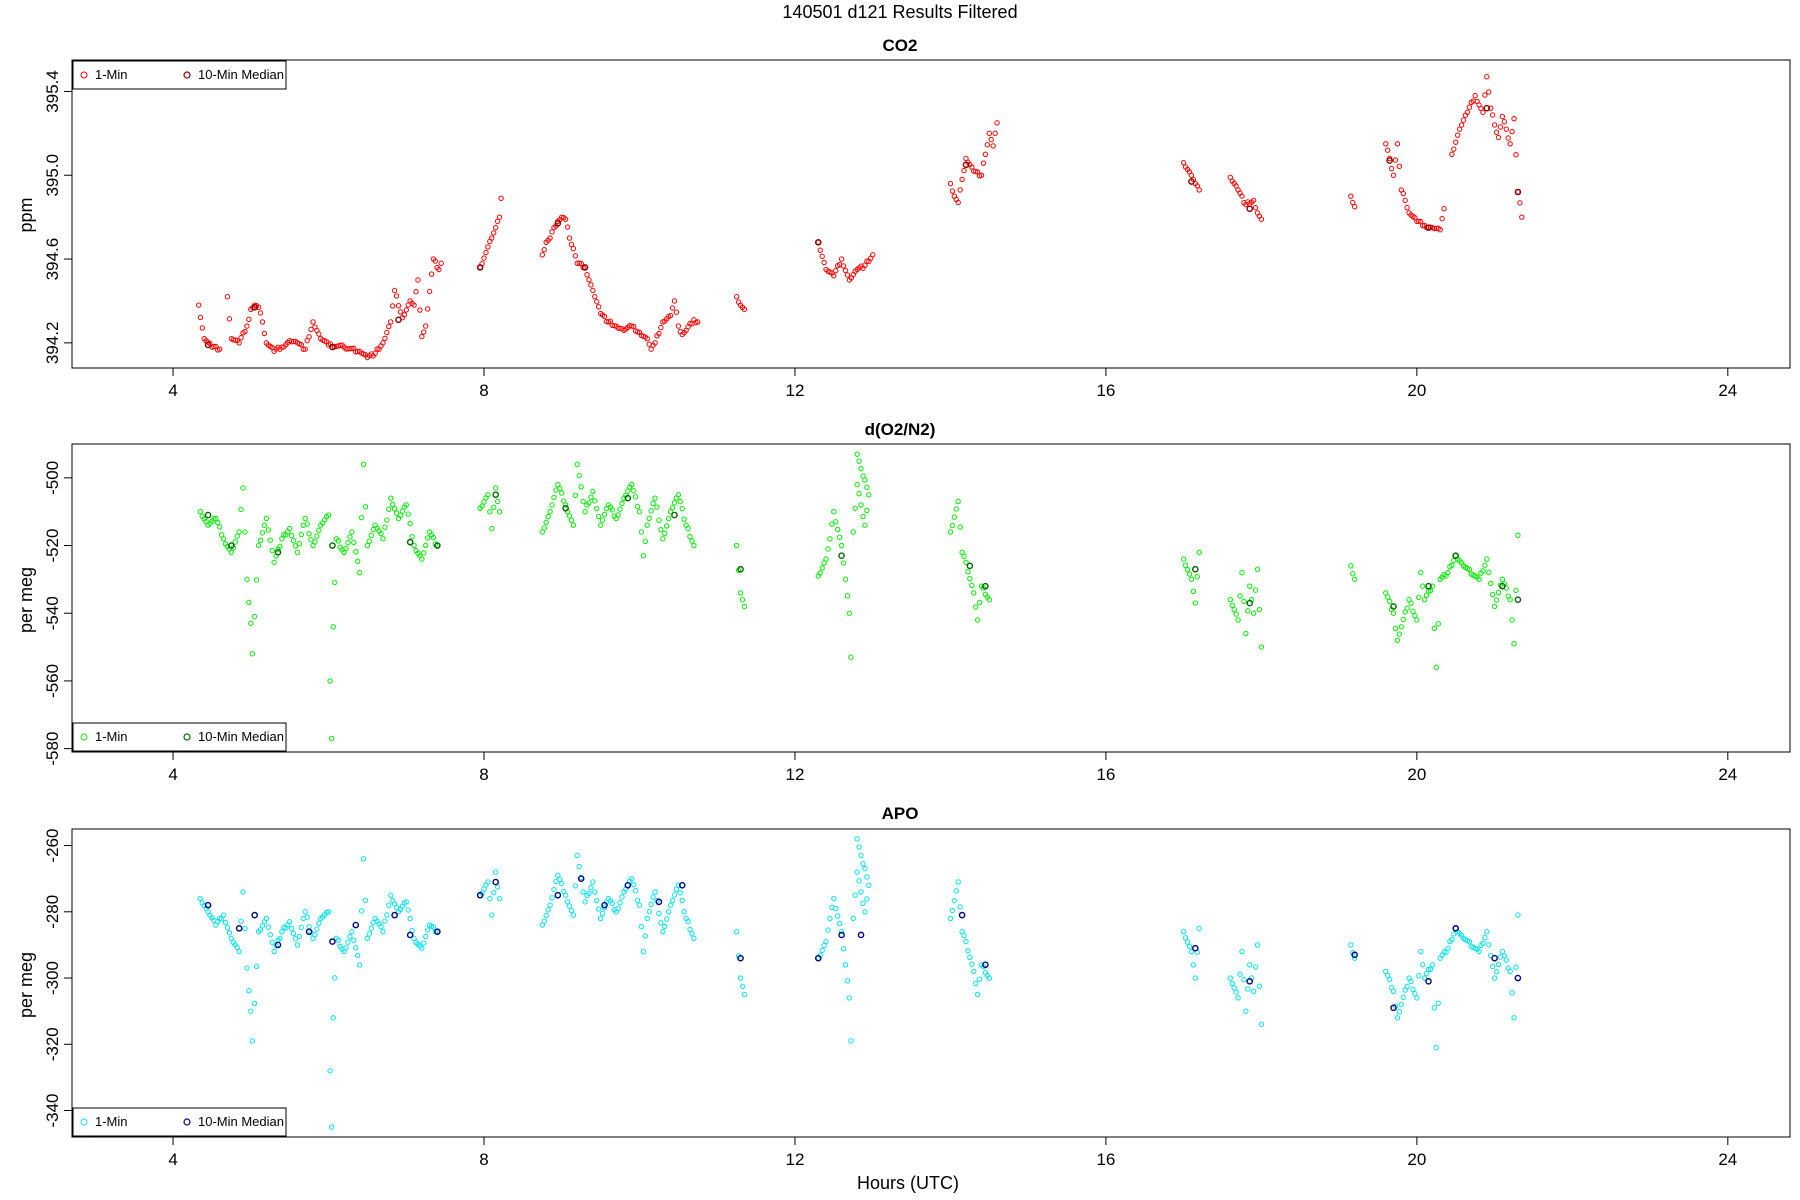  Describe the element at coordinates (1428, 981) in the screenshot. I see `apo-median-point` at that location.